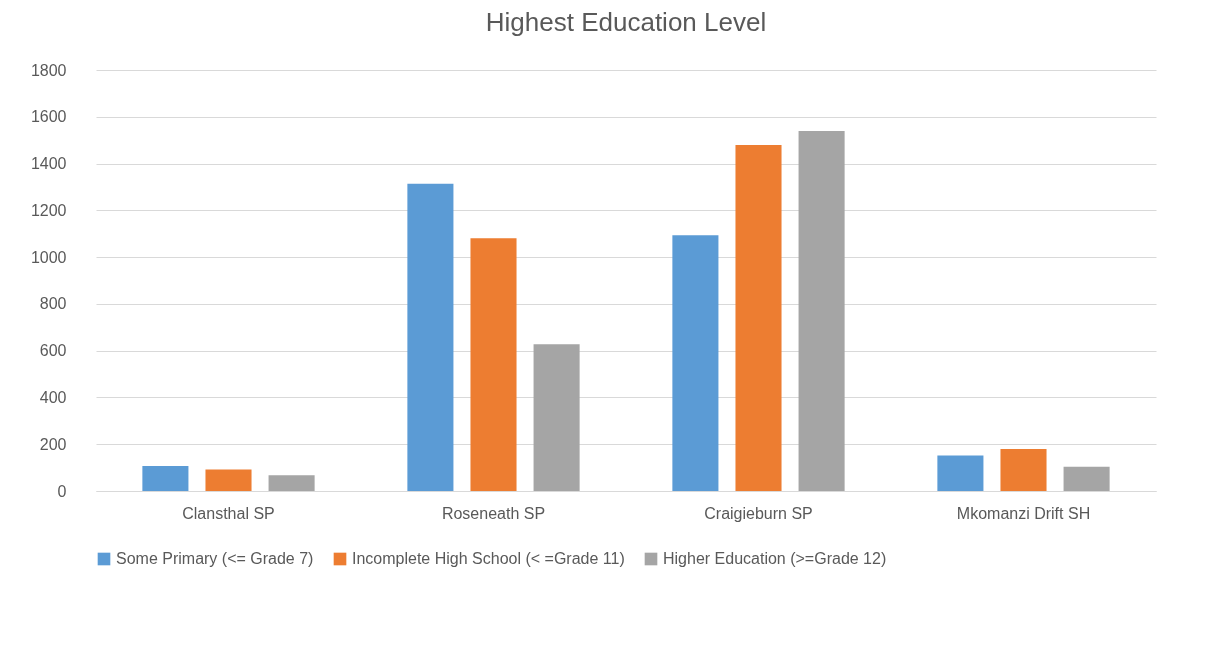 This screenshot has width=1205, height=646. What do you see at coordinates (53, 351) in the screenshot?
I see `y-tick-label: 600` at bounding box center [53, 351].